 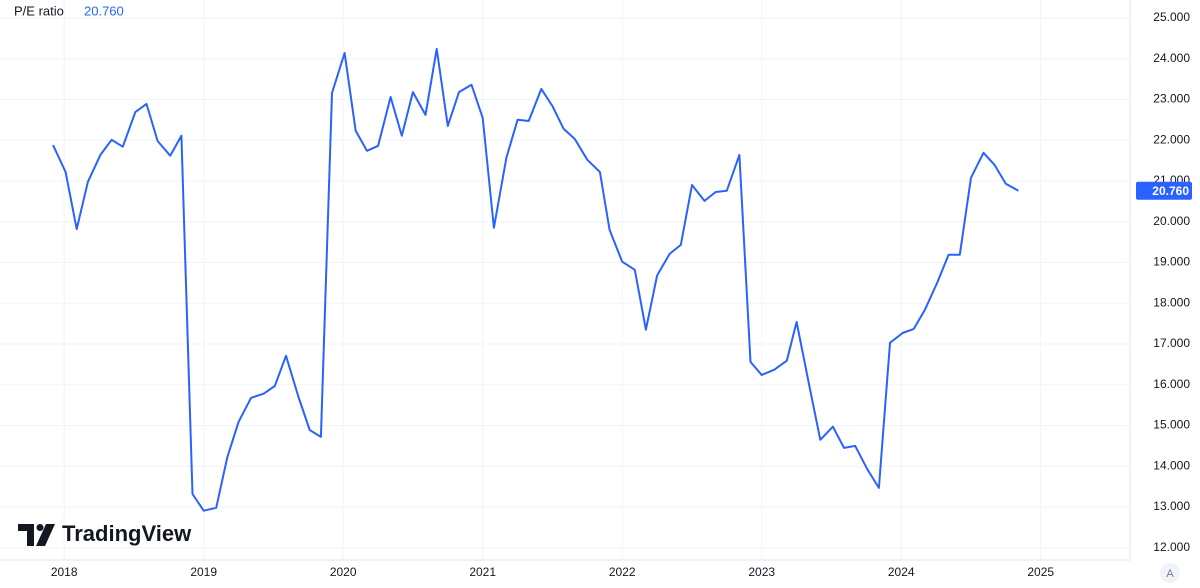 I want to click on y-tick-label: 22.000, so click(x=1171, y=139).